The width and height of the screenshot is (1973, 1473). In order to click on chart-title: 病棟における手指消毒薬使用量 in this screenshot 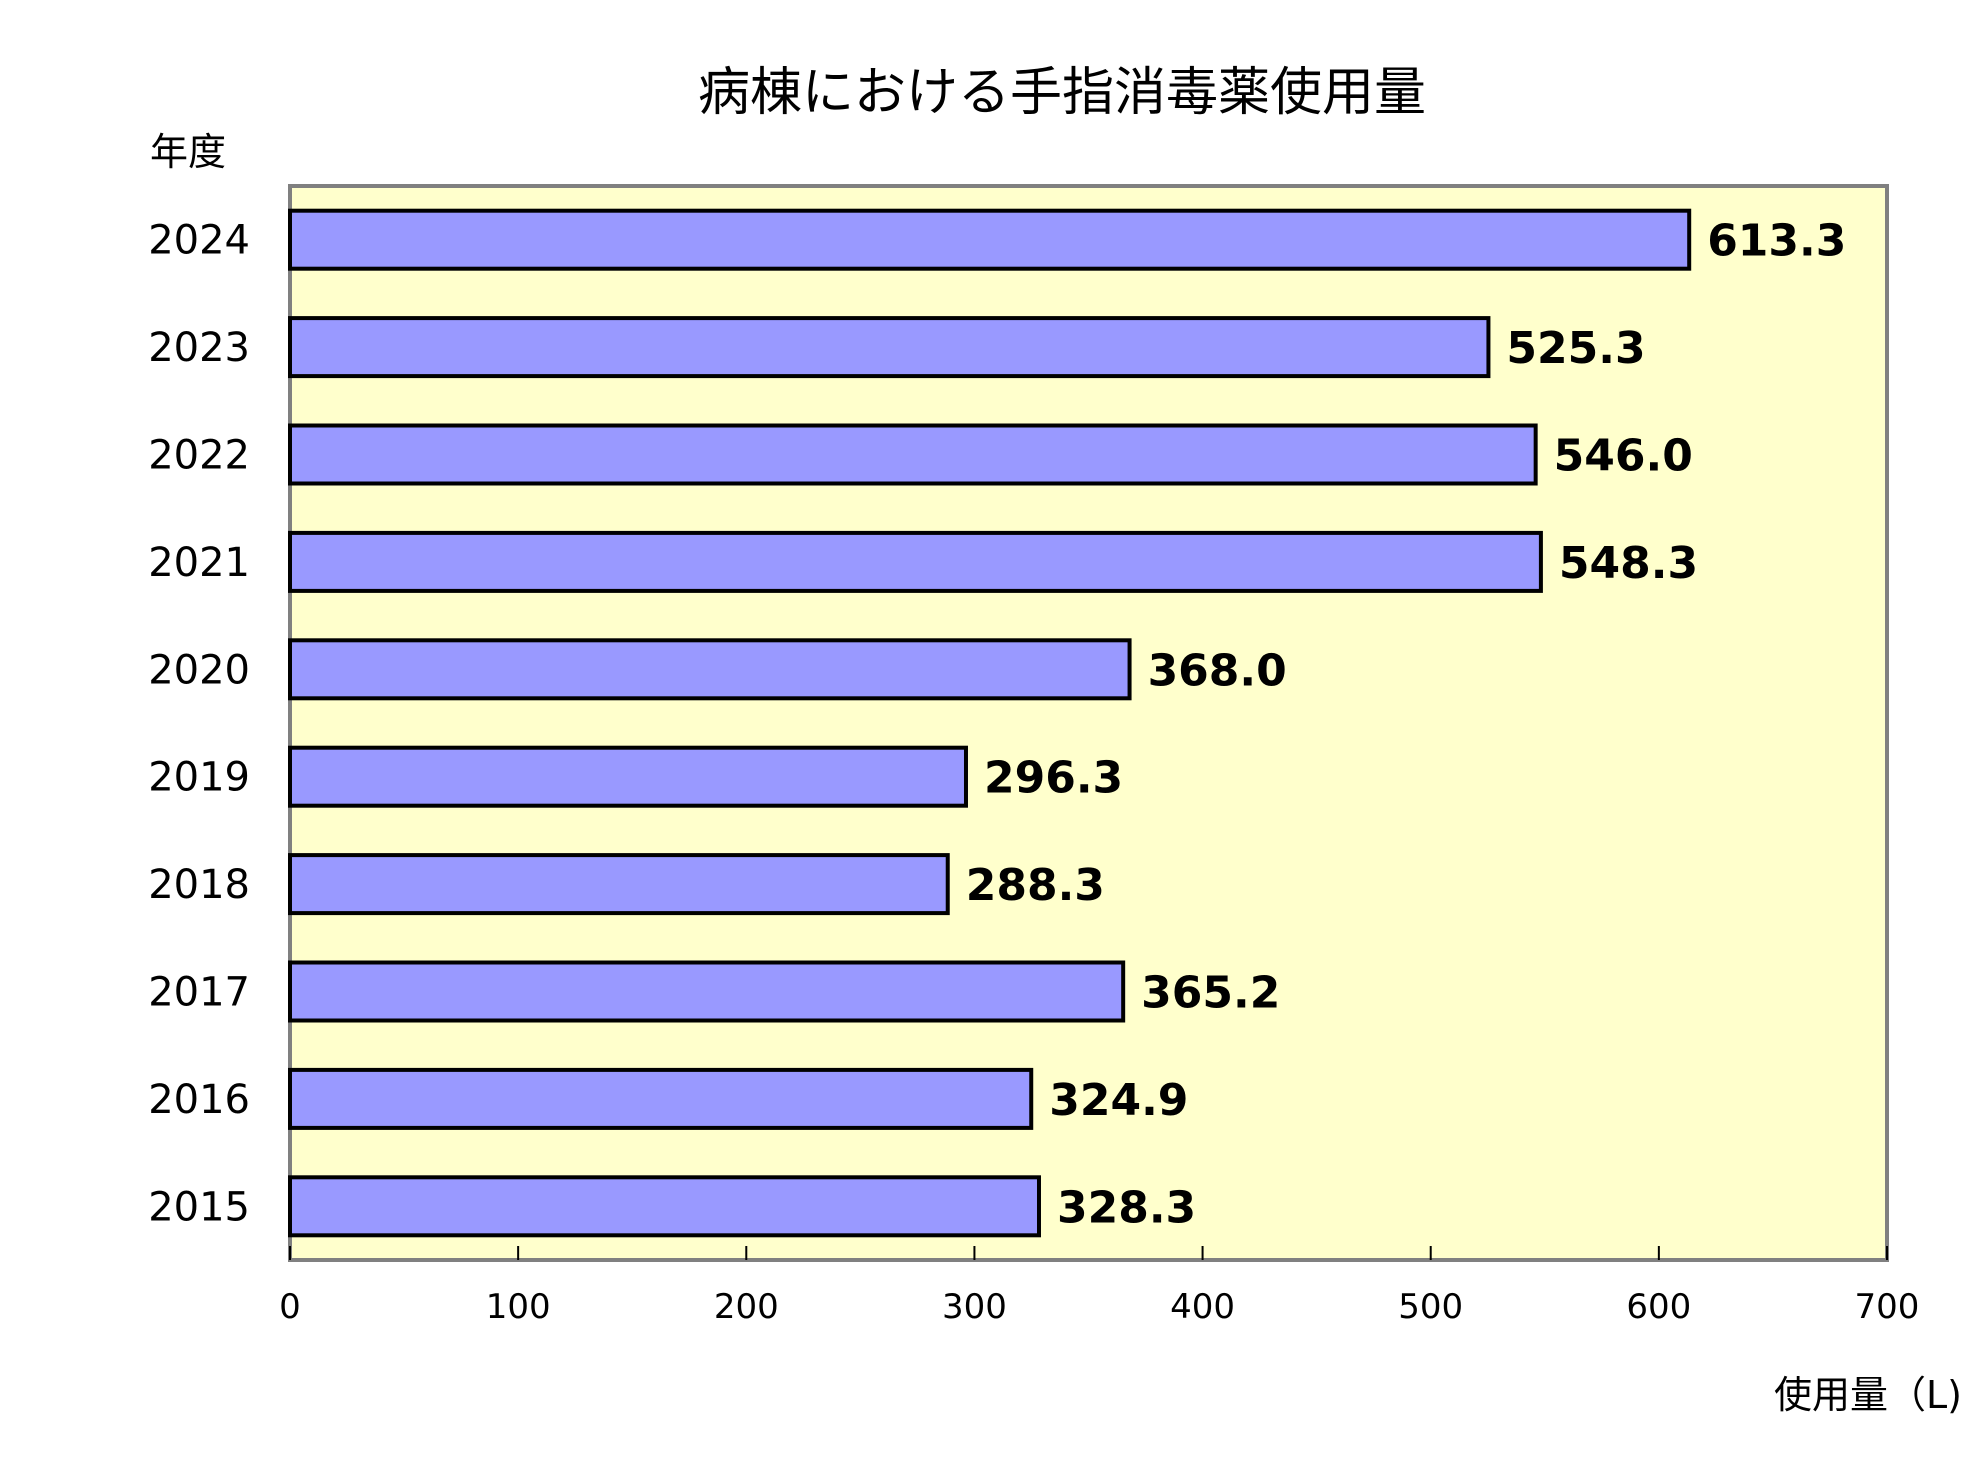, I will do `click(1062, 93)`.